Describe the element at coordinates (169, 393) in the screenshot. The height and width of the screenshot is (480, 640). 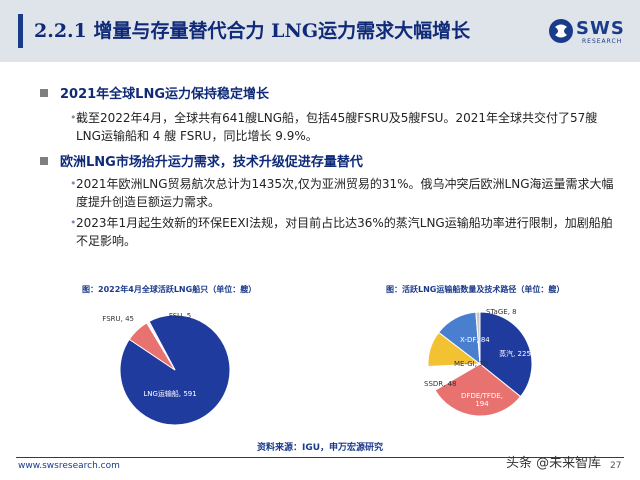
I see `pie-label-1: LNG运输船, 591` at that location.